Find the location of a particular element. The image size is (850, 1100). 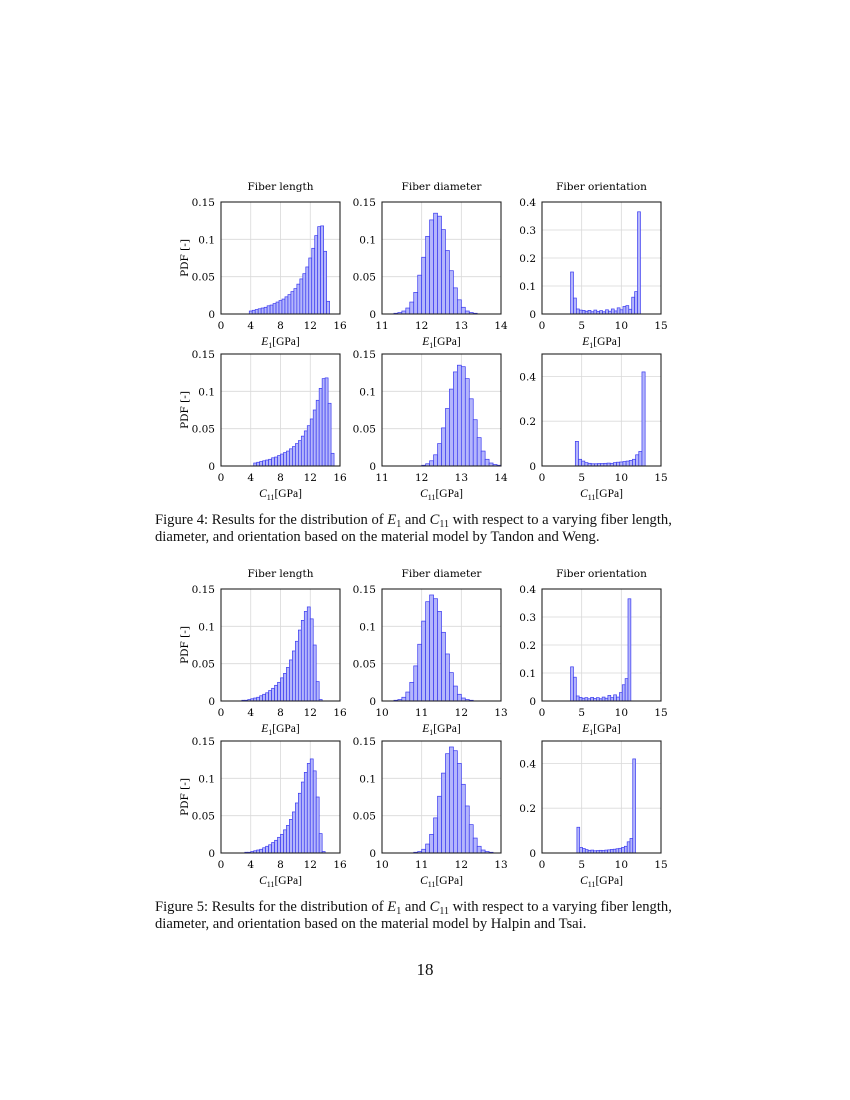

x-axis-label: C11[GPa] is located at coordinates (441, 495).